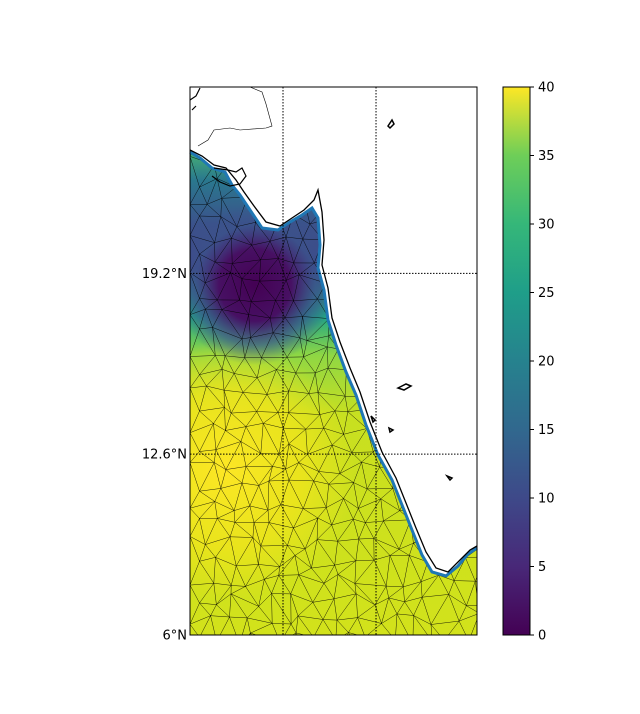  Describe the element at coordinates (546, 293) in the screenshot. I see `colorbar-tick-label: 25` at that location.